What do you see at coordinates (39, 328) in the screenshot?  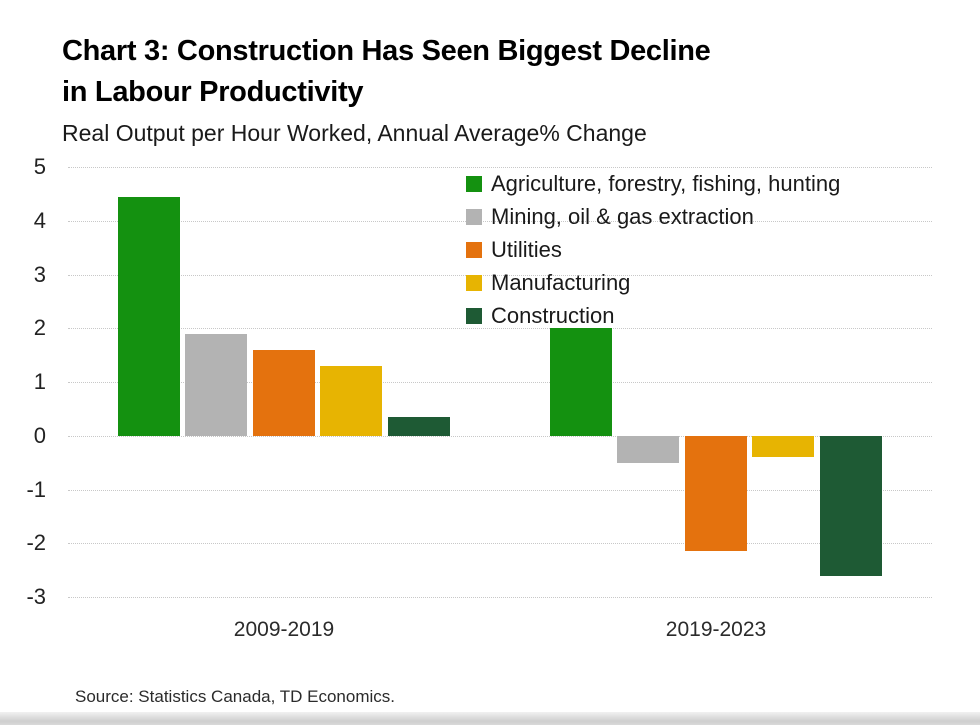 I see `y-tick-label-2: 2` at bounding box center [39, 328].